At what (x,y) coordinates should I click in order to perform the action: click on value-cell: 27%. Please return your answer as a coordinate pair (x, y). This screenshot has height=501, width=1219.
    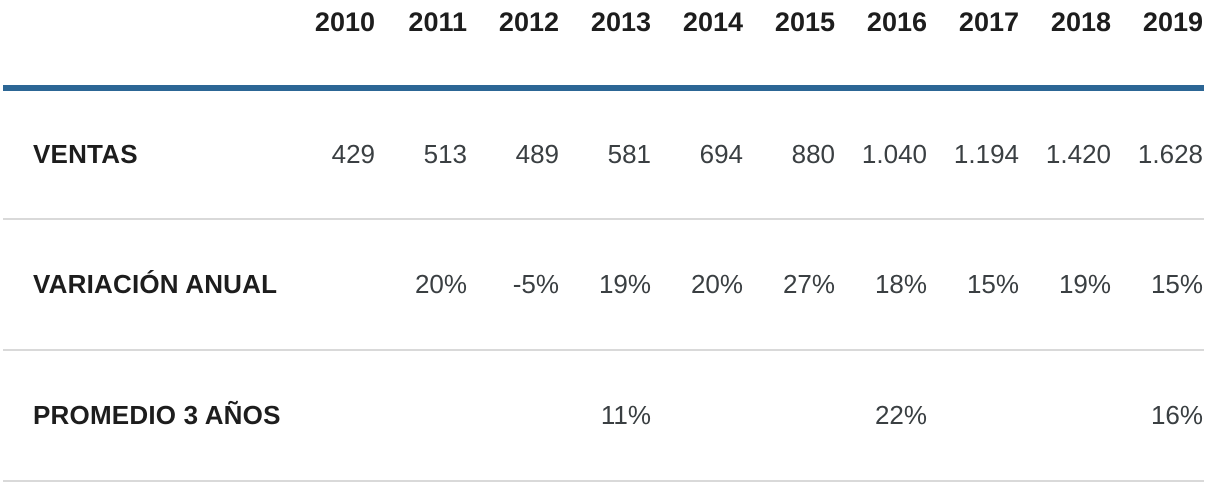
    Looking at the image, I should click on (808, 284).